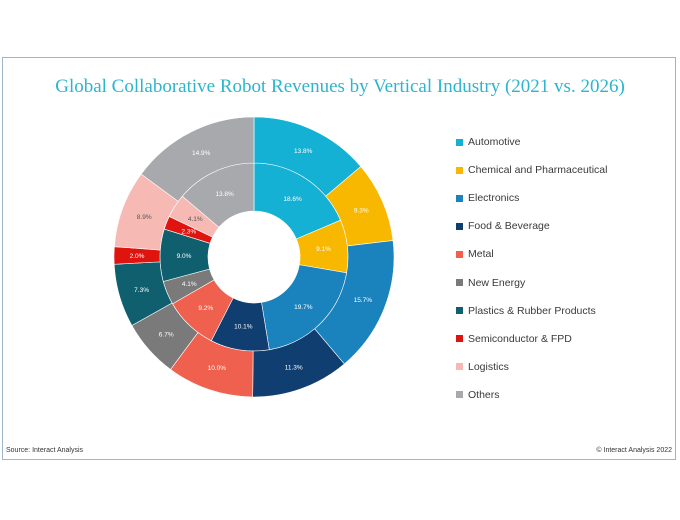 The width and height of the screenshot is (680, 520). Describe the element at coordinates (188, 232) in the screenshot. I see `inner-ring-label: 2.3%` at that location.